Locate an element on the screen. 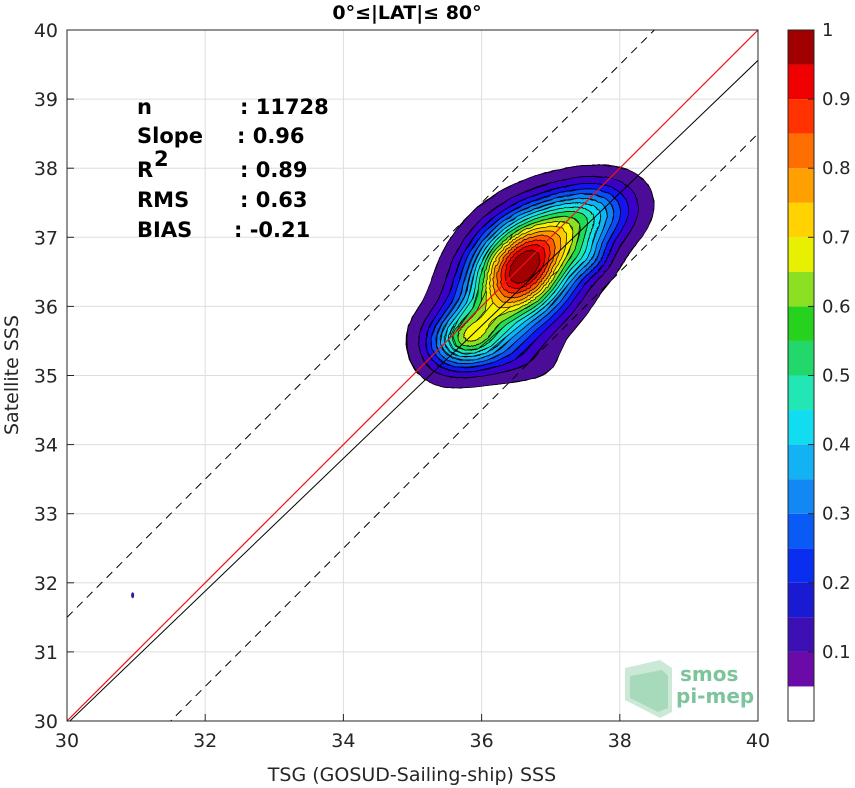  colorbar-tick-label: 0.2 is located at coordinates (836, 583).